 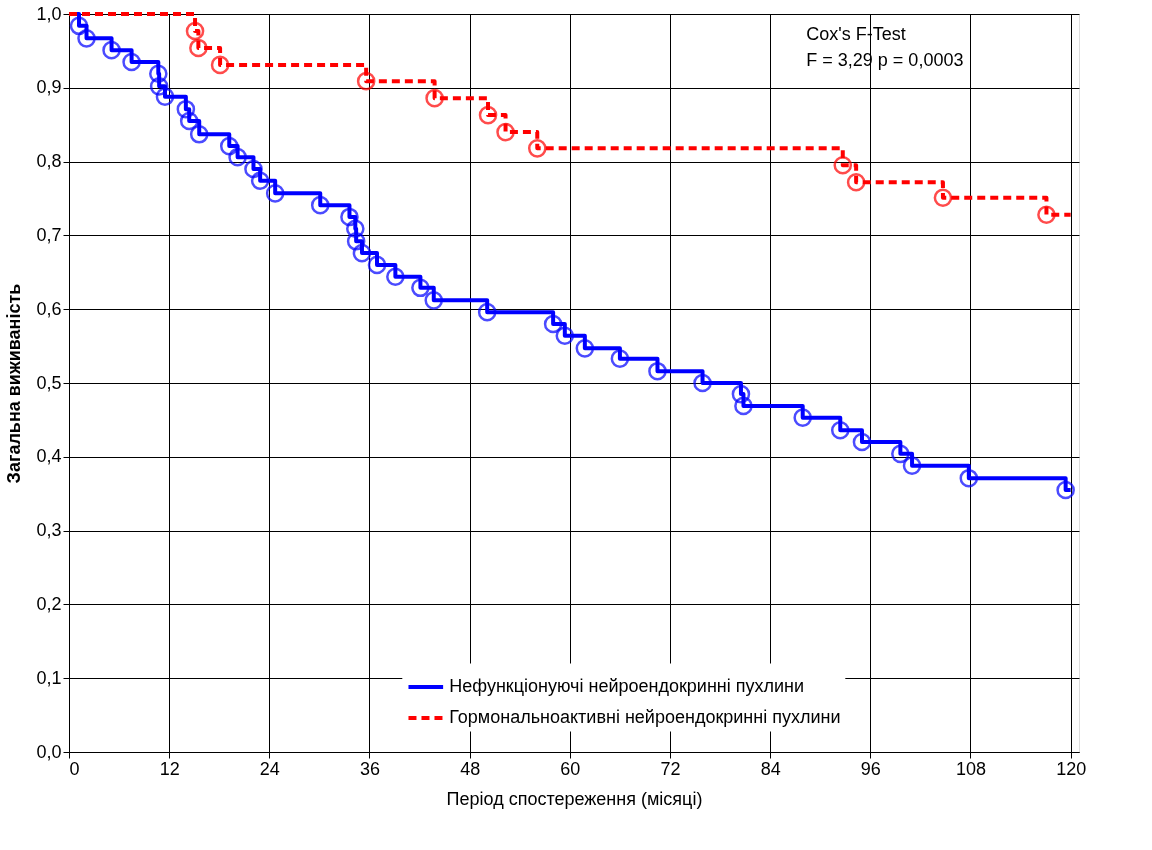 What do you see at coordinates (870, 768) in the screenshot?
I see `x-tick-label: 96` at bounding box center [870, 768].